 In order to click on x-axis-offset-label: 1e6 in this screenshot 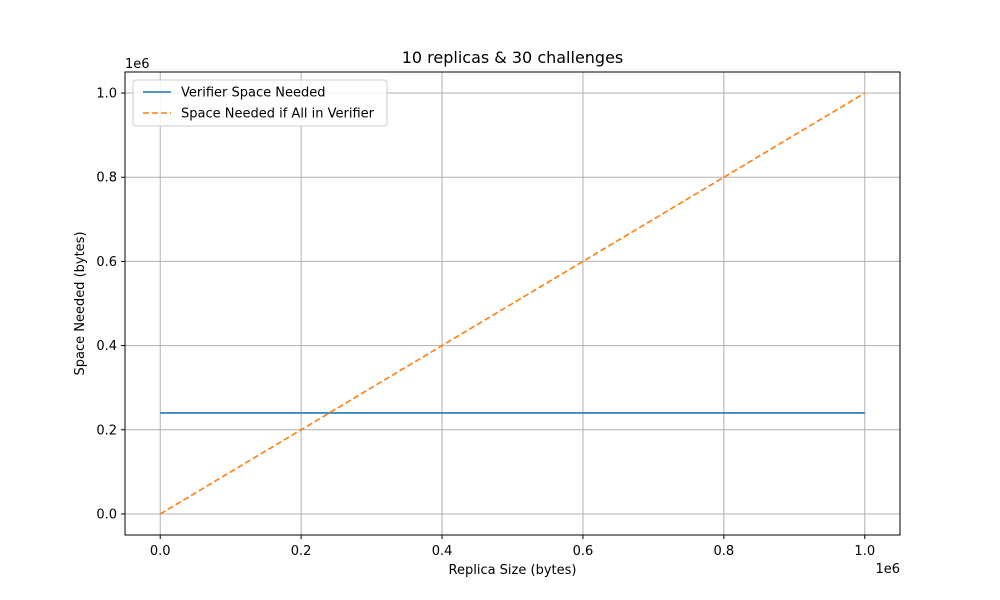, I will do `click(887, 569)`.